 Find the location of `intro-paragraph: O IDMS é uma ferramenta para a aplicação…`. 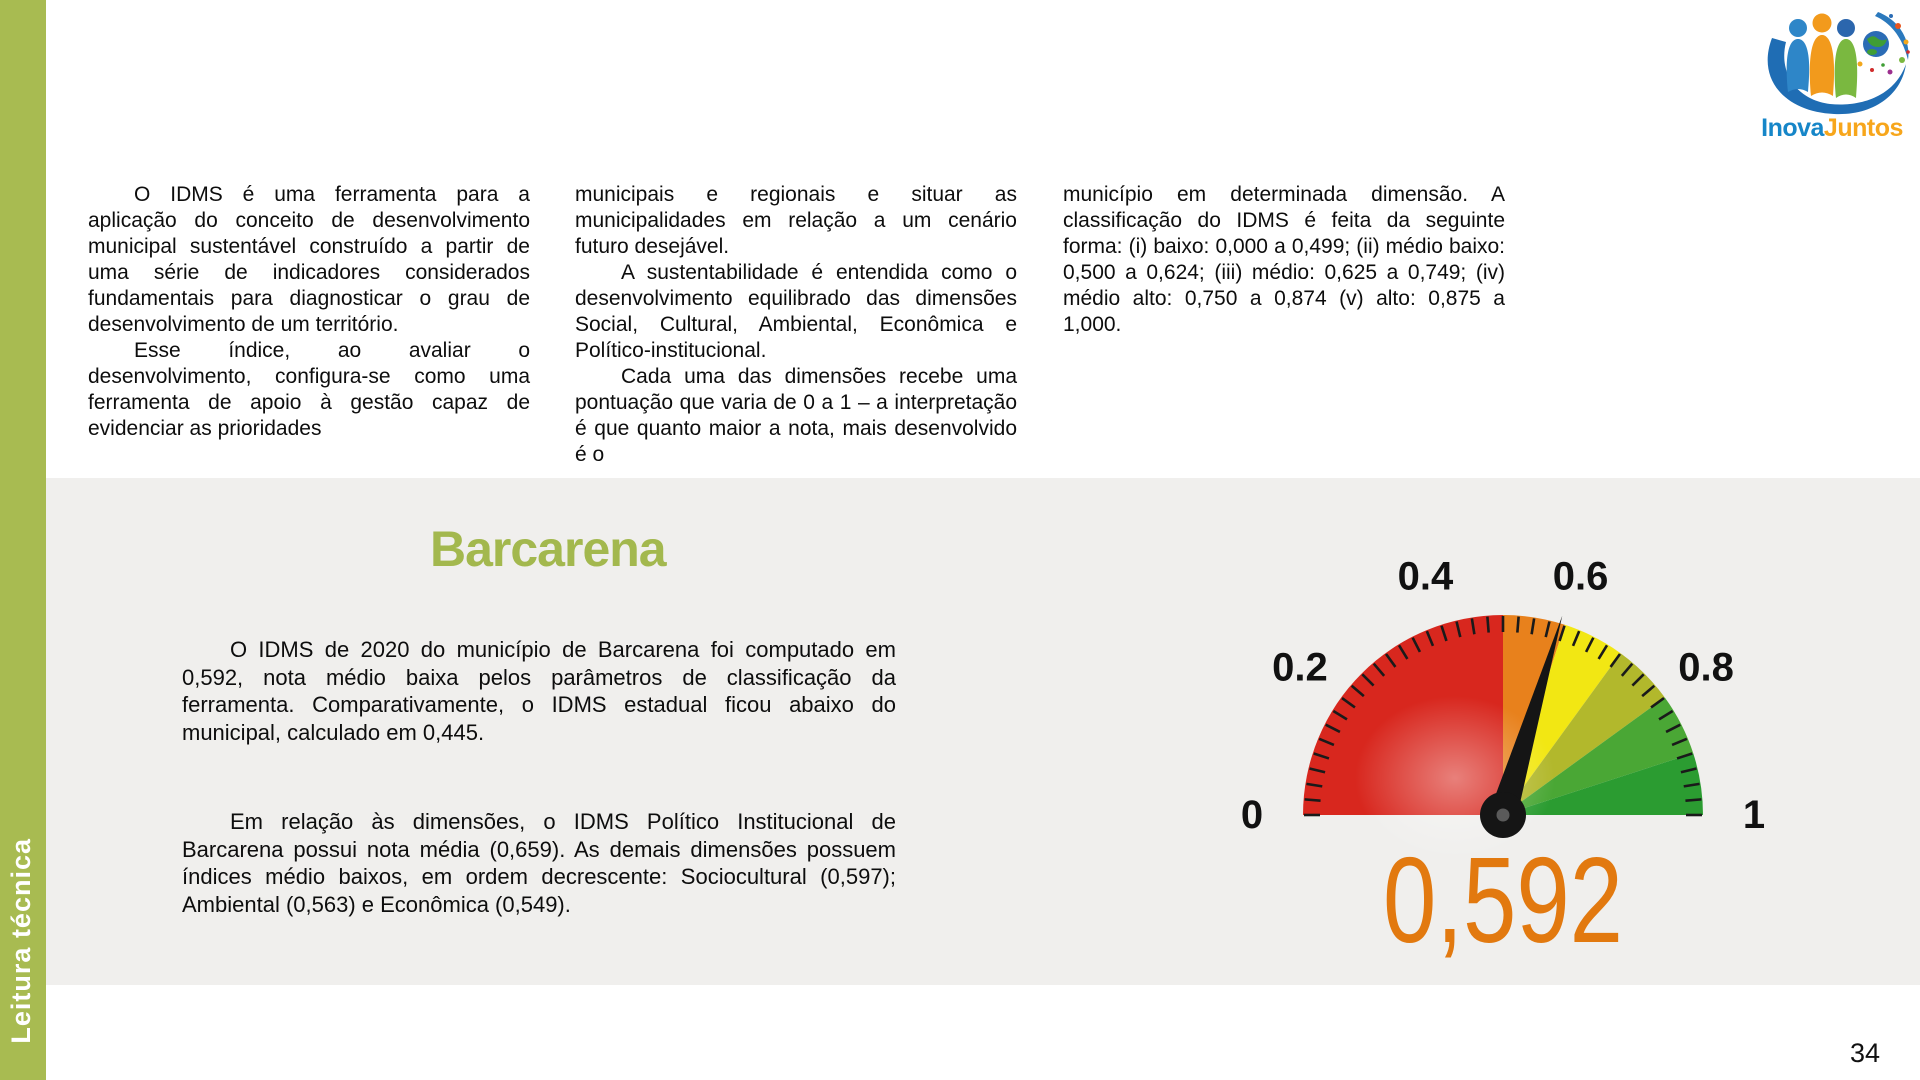

intro-paragraph: O IDMS é uma ferramenta para a aplicação… is located at coordinates (309, 259).